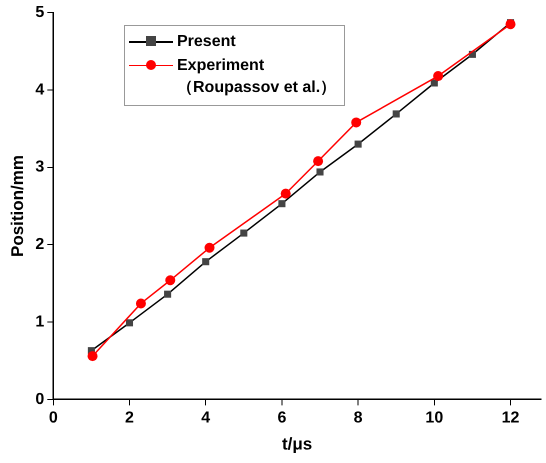 The image size is (546, 463). Describe the element at coordinates (206, 42) in the screenshot. I see `legend-label: Present` at that location.